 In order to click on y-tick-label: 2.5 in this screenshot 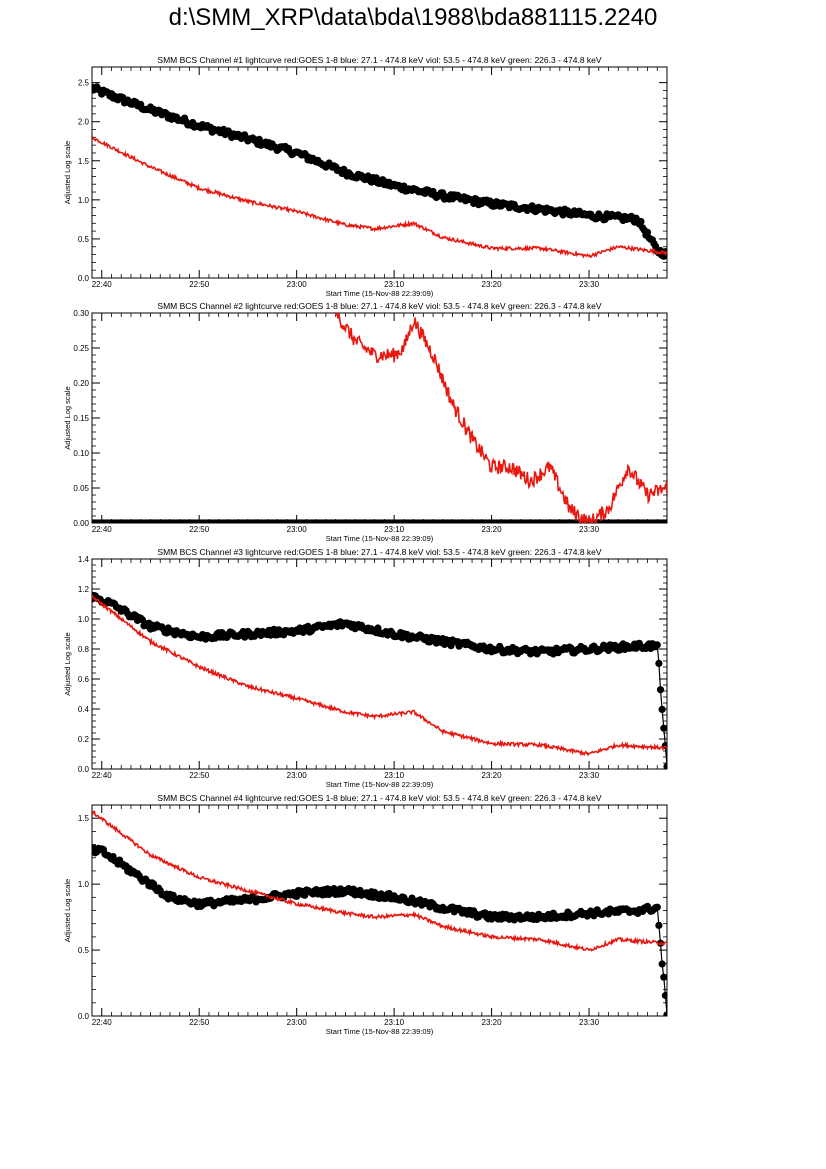, I will do `click(84, 83)`.